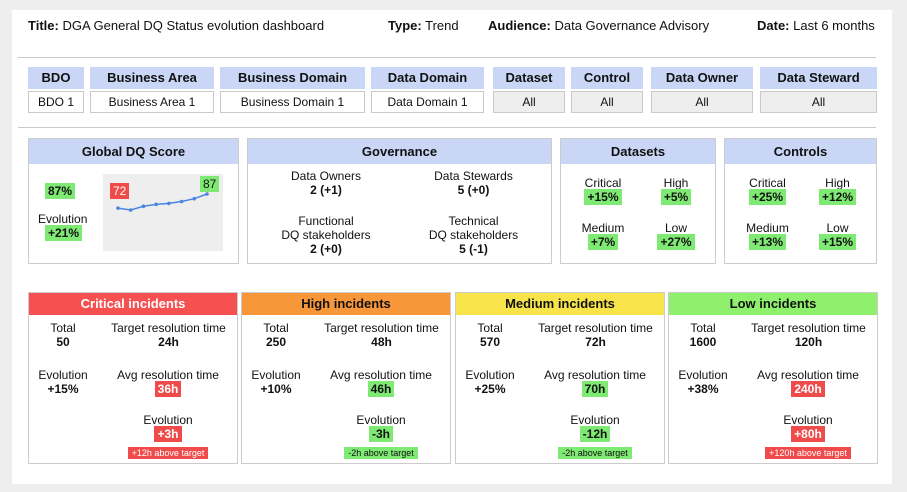 The width and height of the screenshot is (907, 492). I want to click on filter-label: Control, so click(607, 78).